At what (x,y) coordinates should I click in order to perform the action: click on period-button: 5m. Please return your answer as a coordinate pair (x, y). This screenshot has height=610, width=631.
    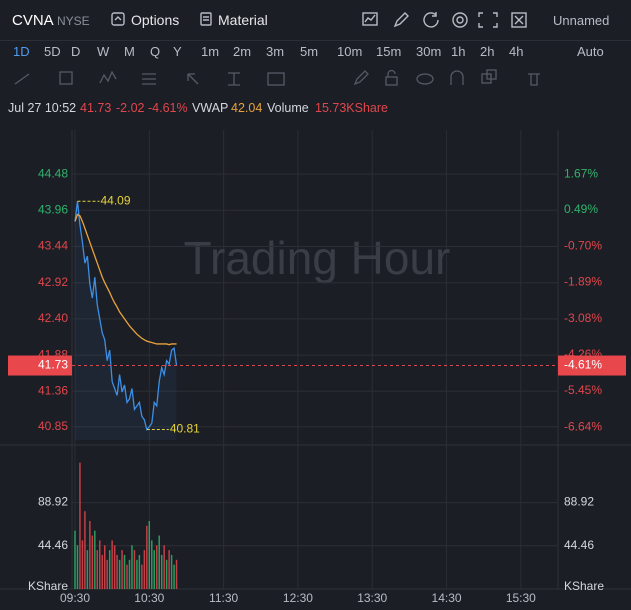
    Looking at the image, I should click on (309, 51).